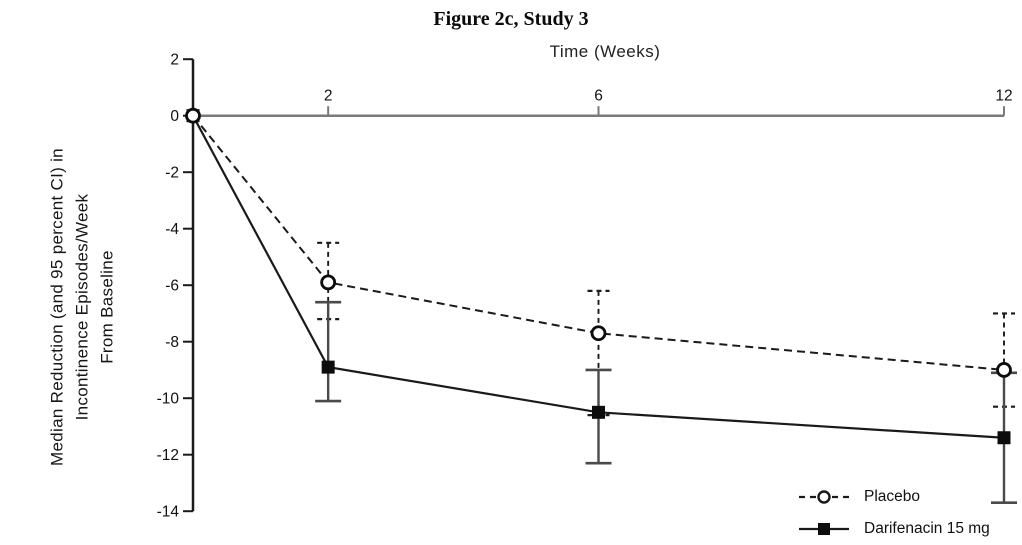 The height and width of the screenshot is (545, 1022). What do you see at coordinates (824, 497) in the screenshot?
I see `placebo-legend-marker-icon` at bounding box center [824, 497].